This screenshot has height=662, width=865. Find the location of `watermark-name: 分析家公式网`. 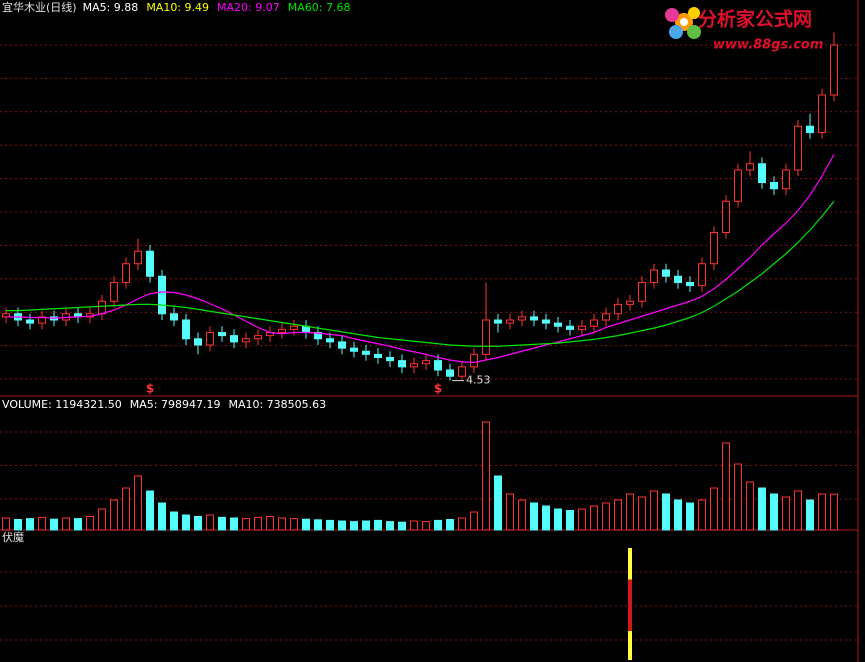

watermark-name: 分析家公式网 is located at coordinates (755, 19).